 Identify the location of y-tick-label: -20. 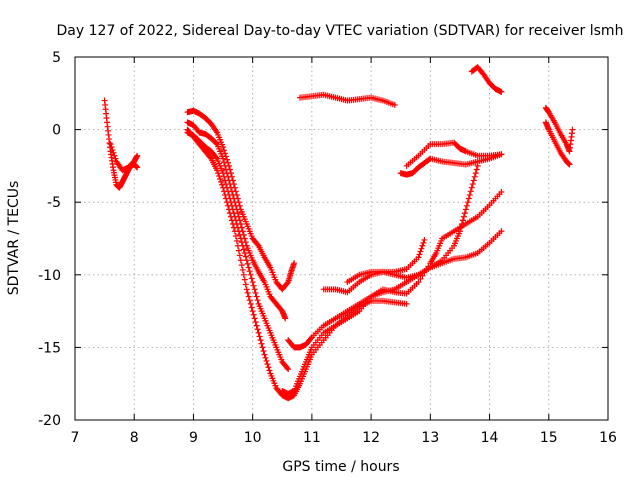
(49, 421).